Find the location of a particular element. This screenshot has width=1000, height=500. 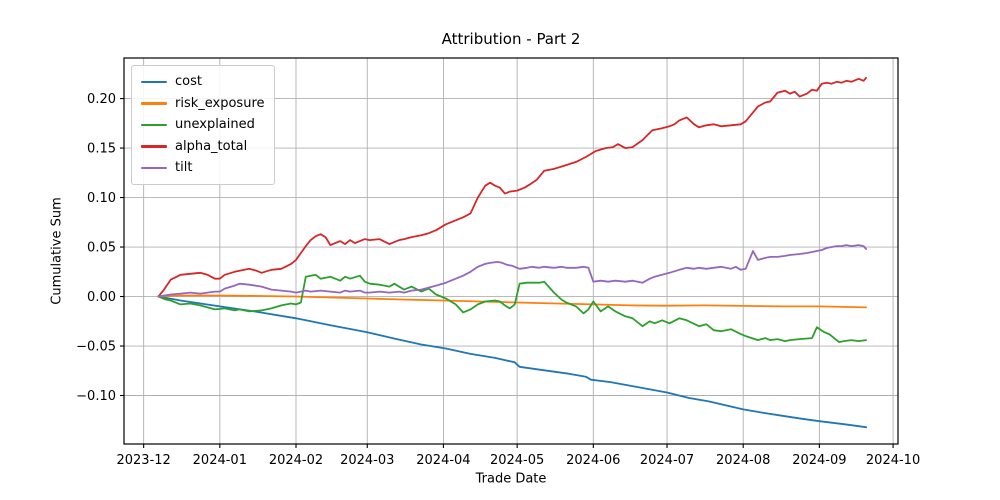

y-tick-label: 0.05 is located at coordinates (101, 248).